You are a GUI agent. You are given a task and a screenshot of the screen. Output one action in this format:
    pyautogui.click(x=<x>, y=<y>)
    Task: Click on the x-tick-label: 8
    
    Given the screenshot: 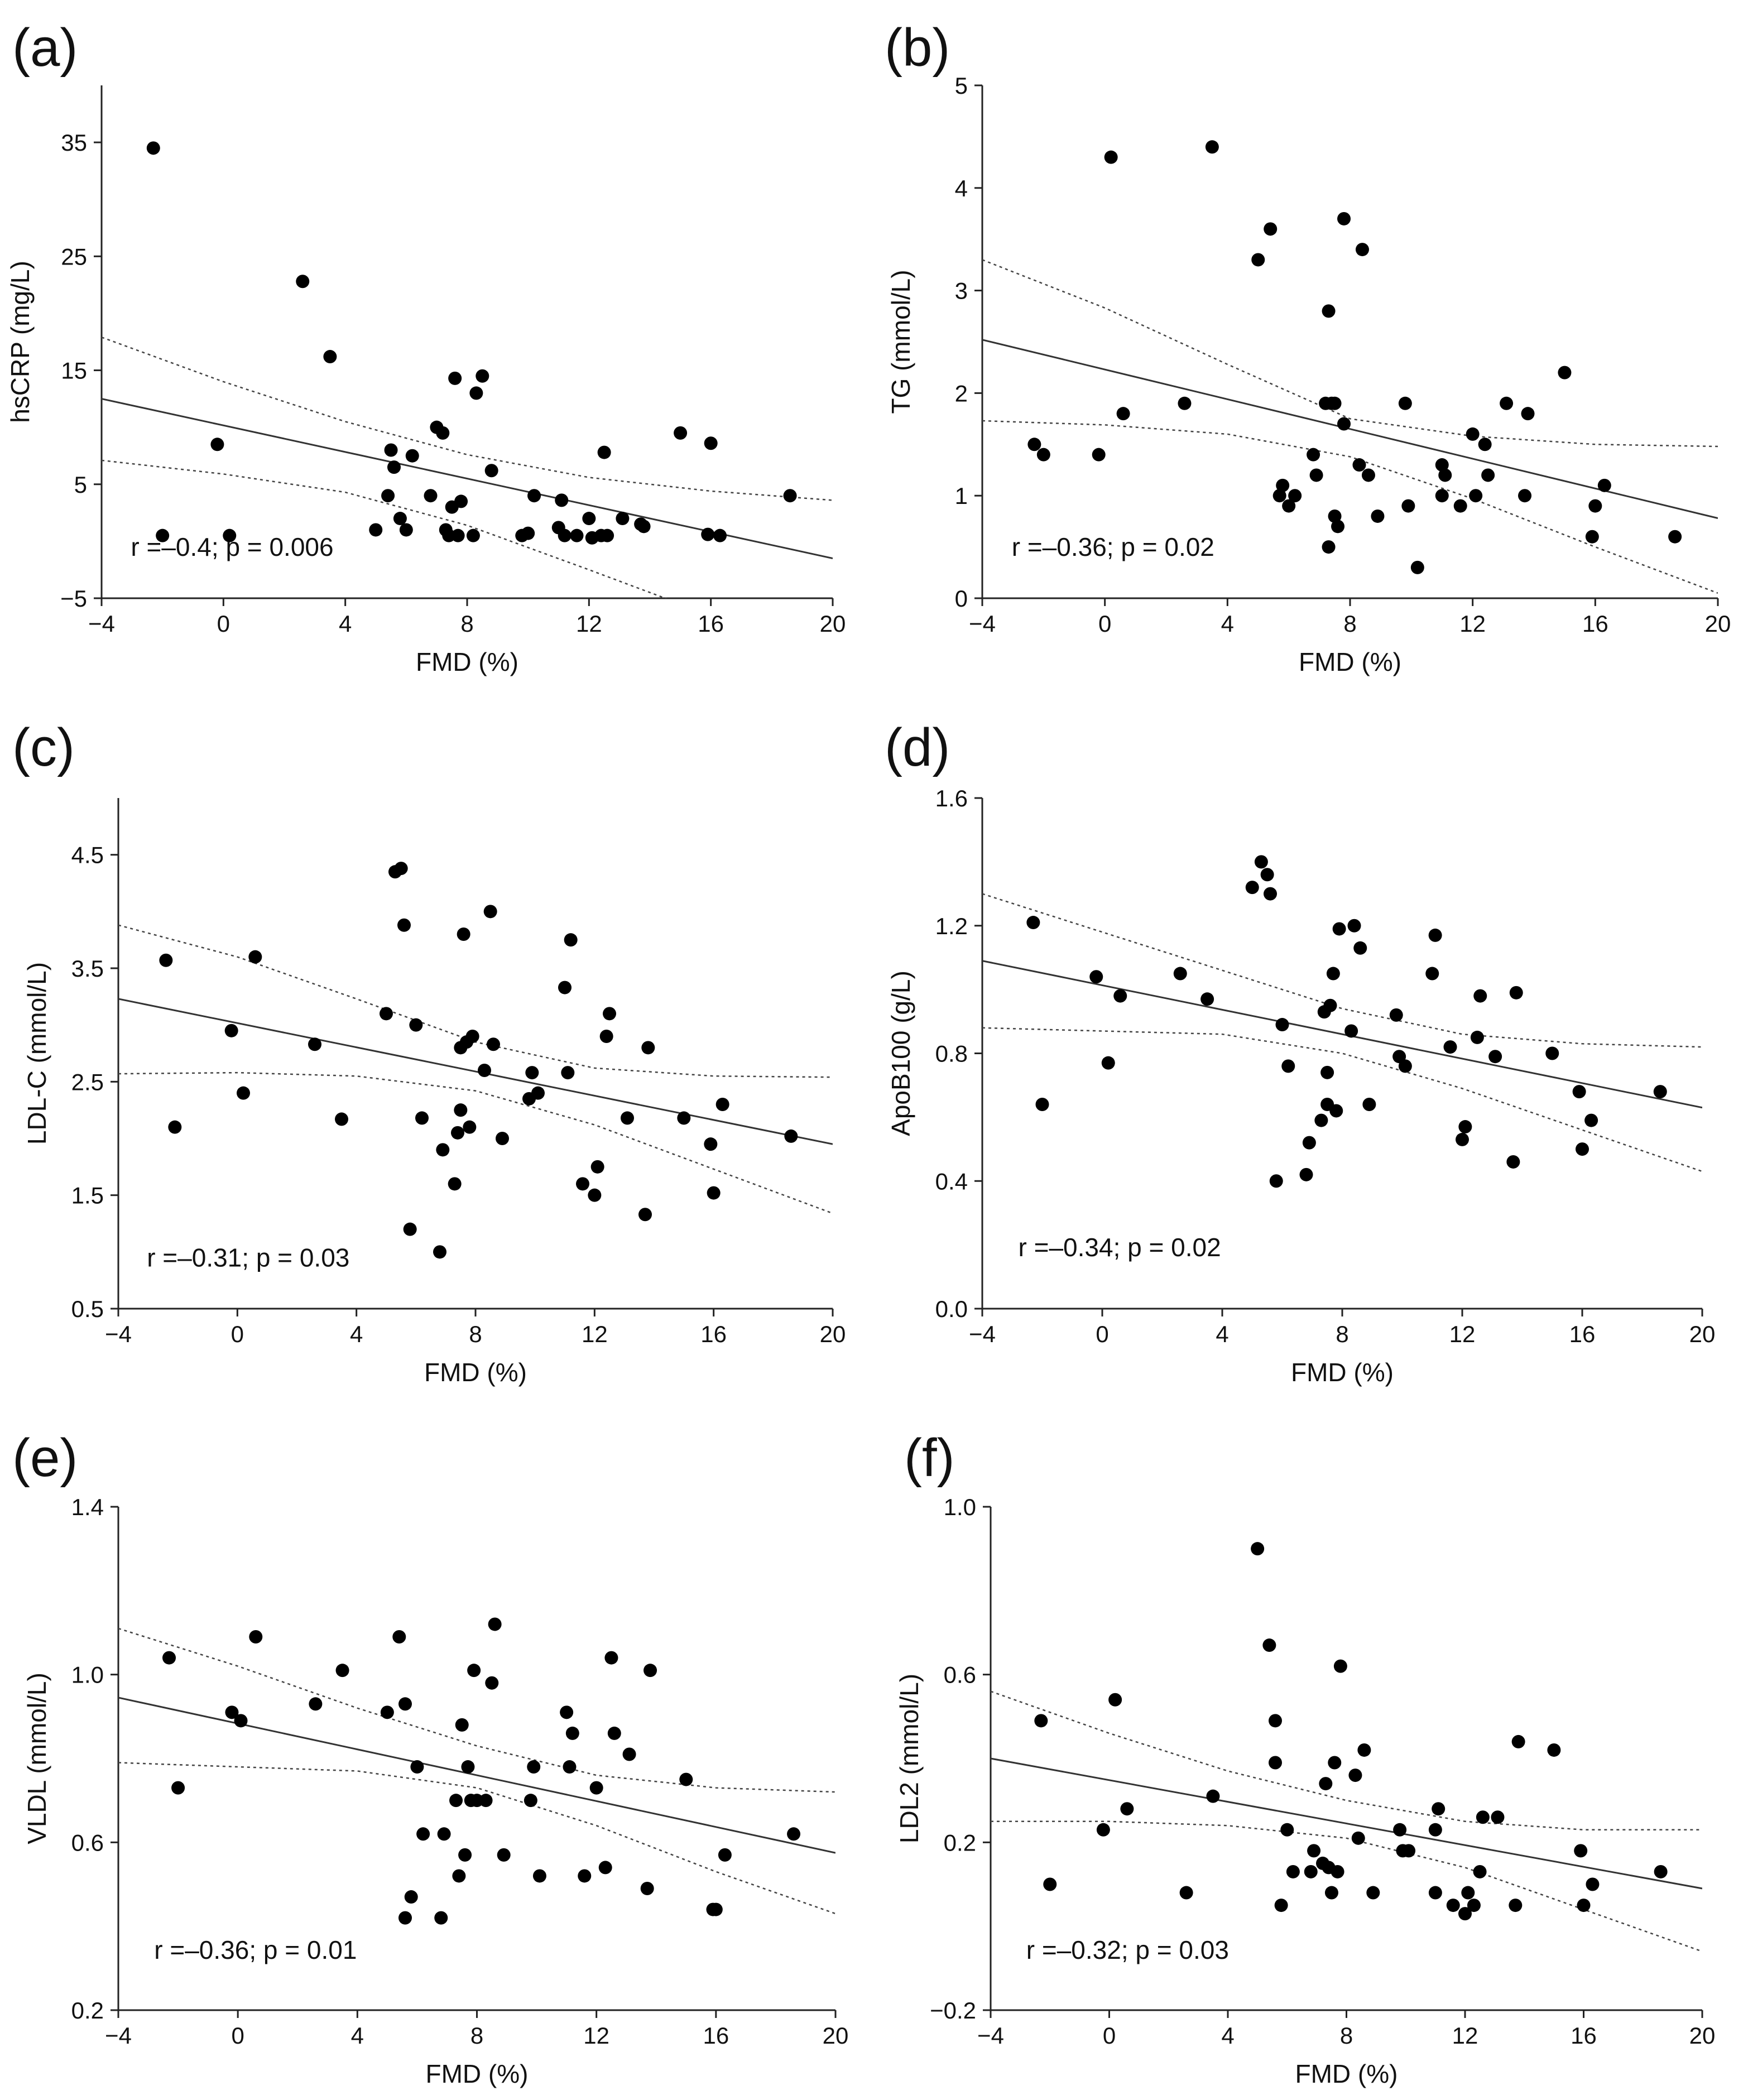 What is the action you would take?
    pyautogui.click(x=476, y=2035)
    